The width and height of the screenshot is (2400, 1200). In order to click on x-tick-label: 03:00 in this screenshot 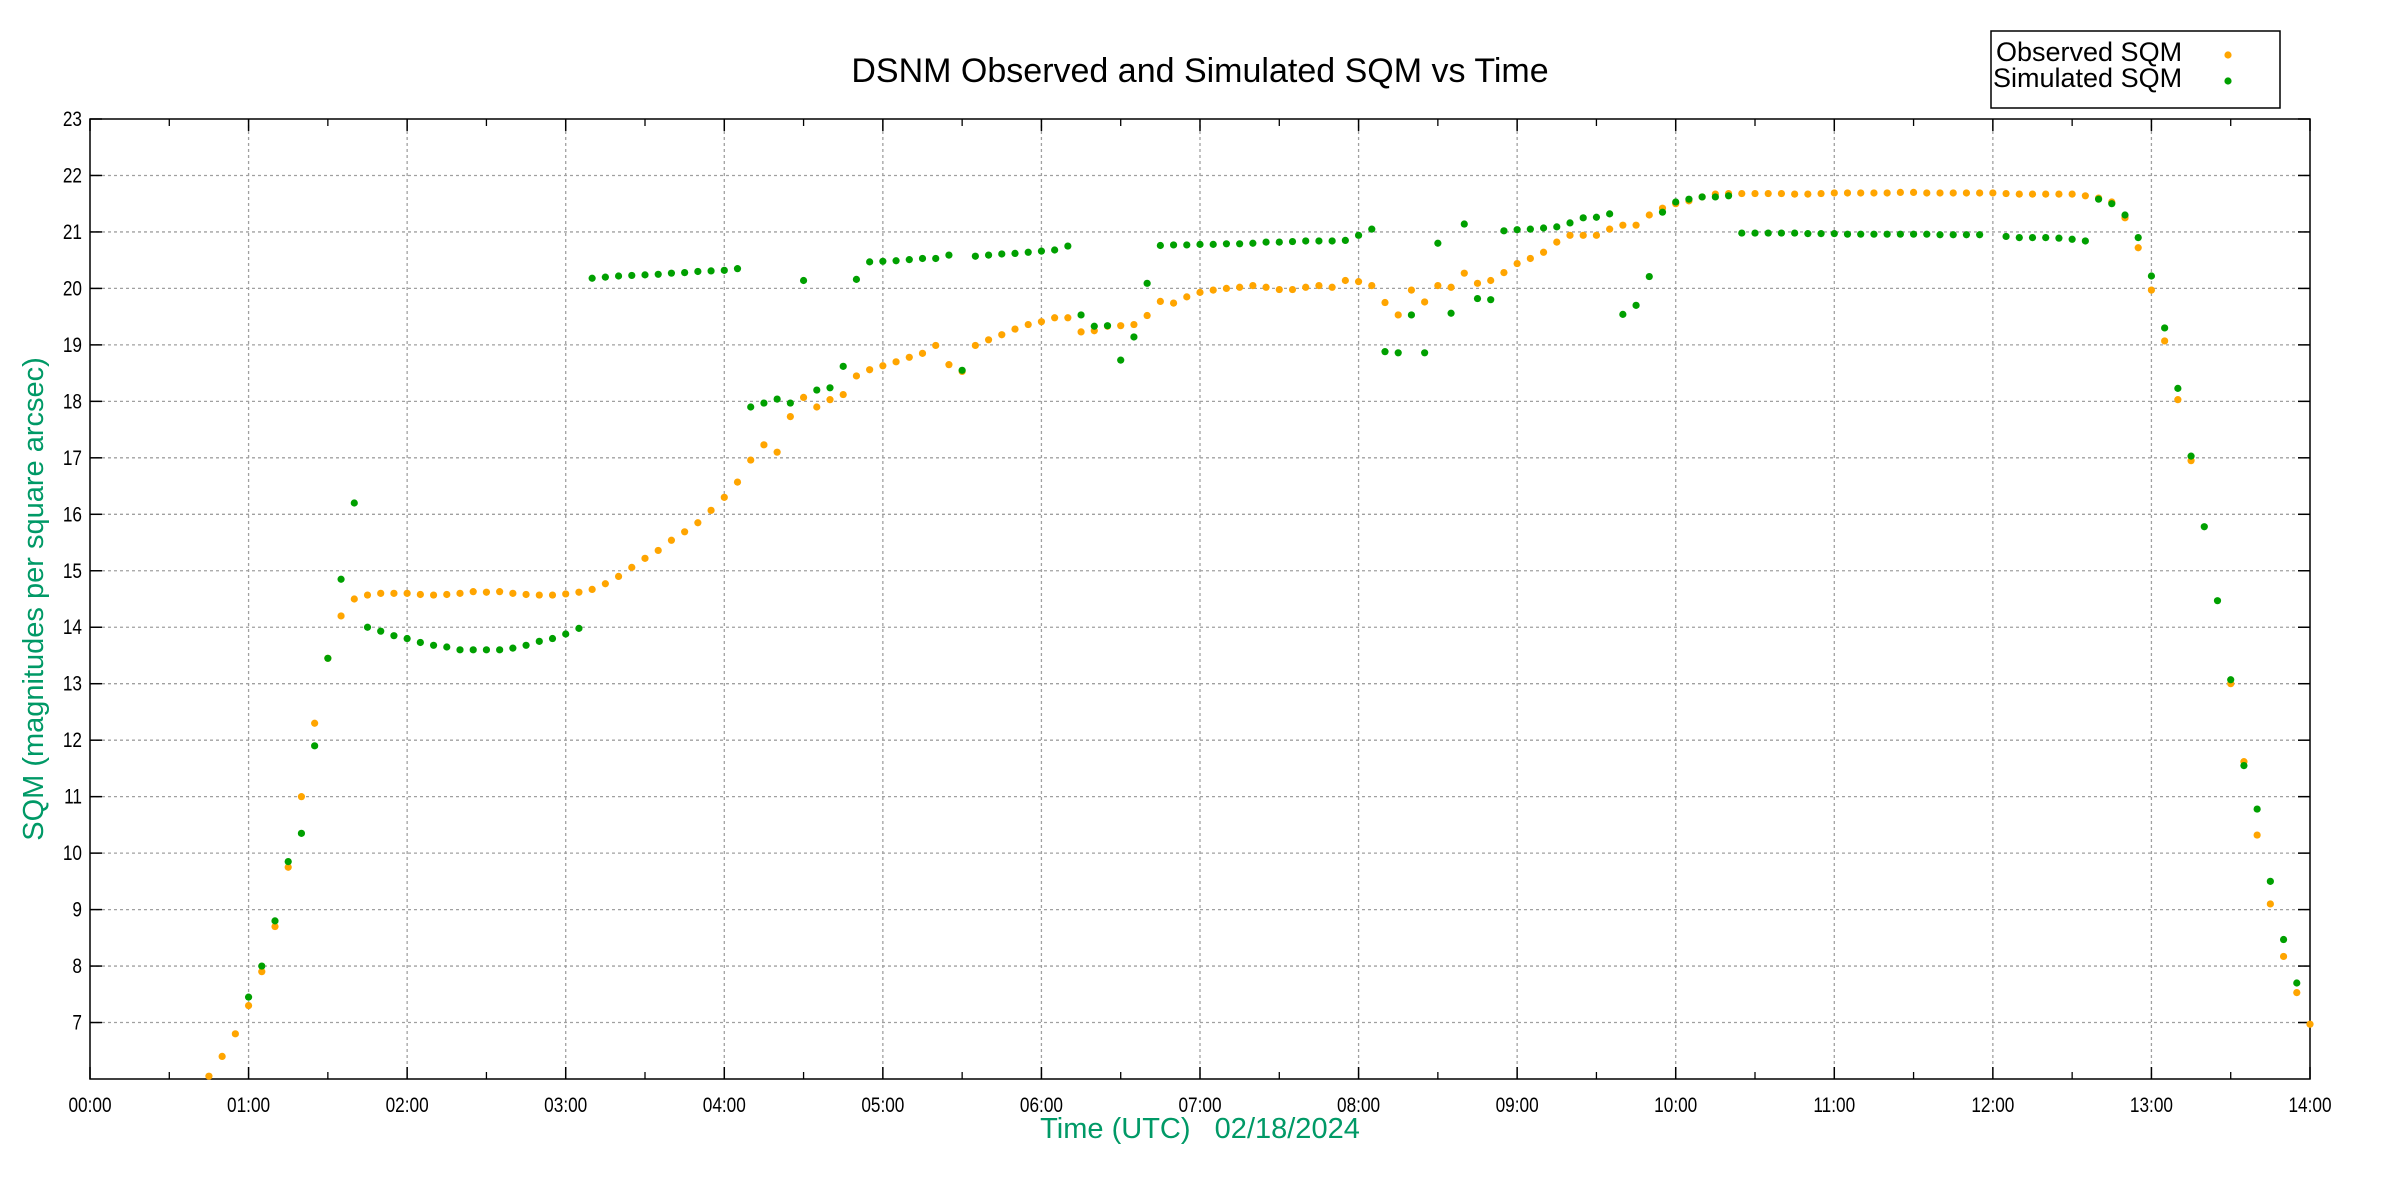, I will do `click(565, 1106)`.